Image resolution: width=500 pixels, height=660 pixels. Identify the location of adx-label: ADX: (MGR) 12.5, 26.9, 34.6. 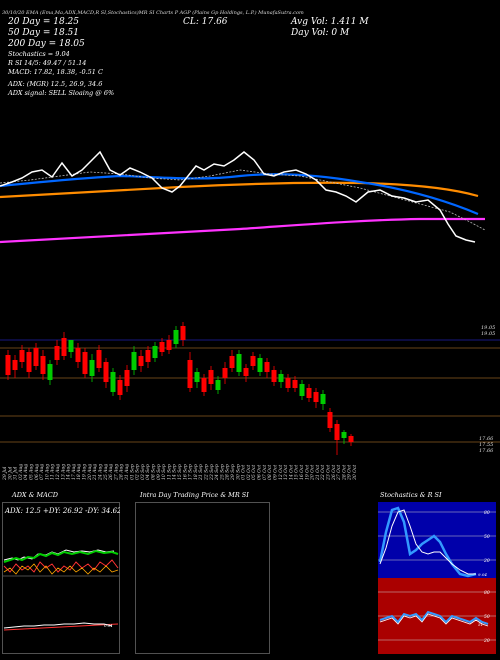
(55, 84).